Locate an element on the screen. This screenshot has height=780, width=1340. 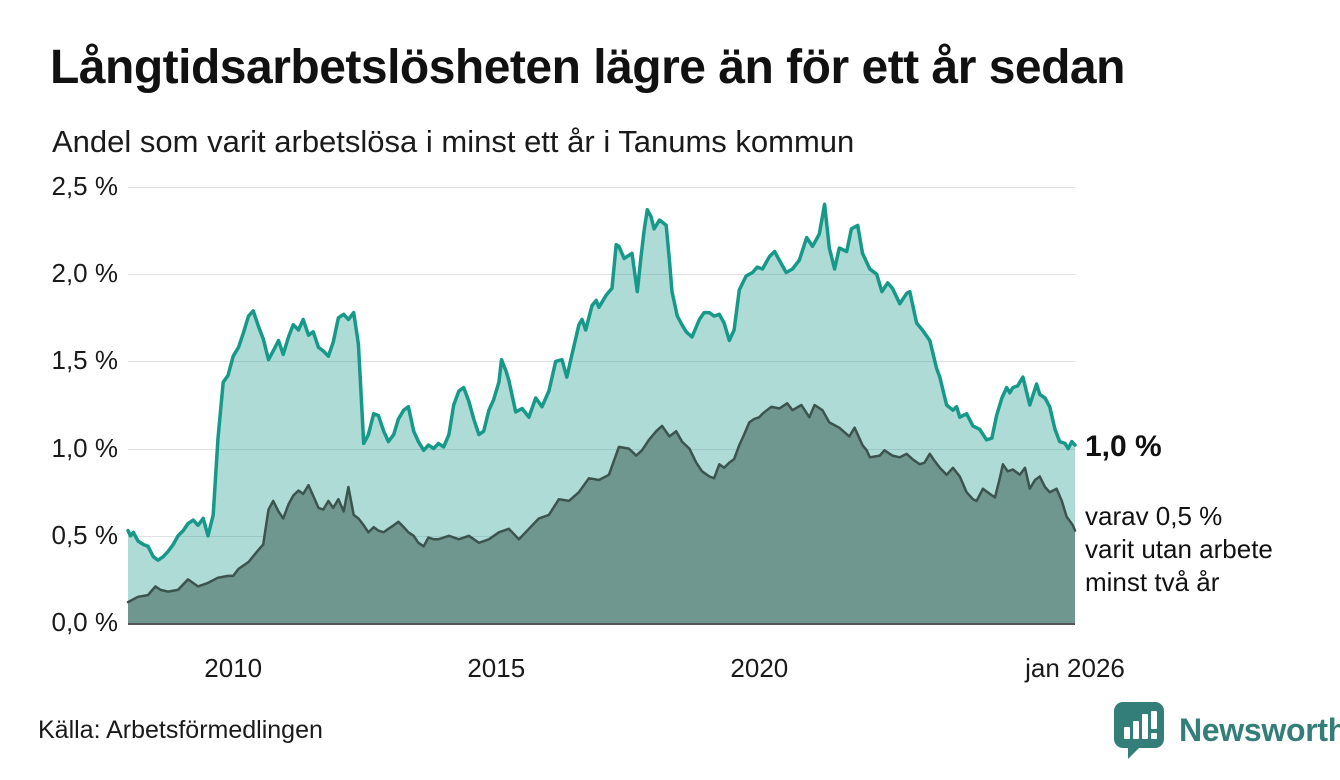
y-tick-label: 0,5 % is located at coordinates (85, 534).